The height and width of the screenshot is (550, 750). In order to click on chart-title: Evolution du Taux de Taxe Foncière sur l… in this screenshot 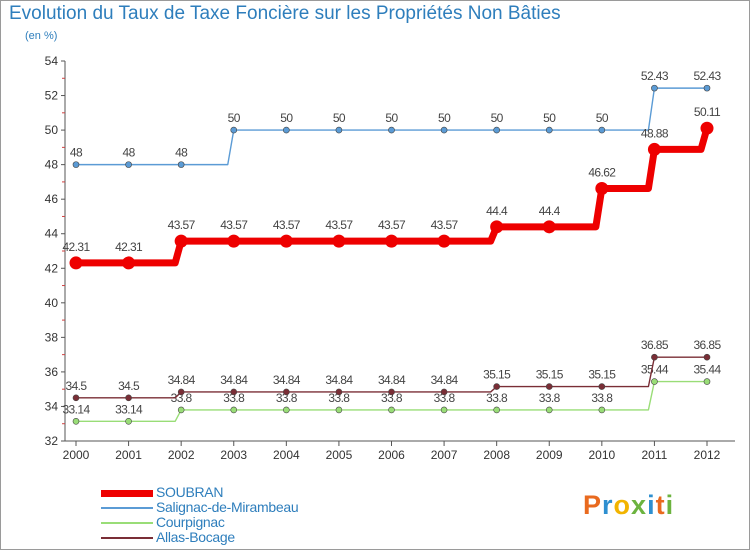, I will do `click(285, 13)`.